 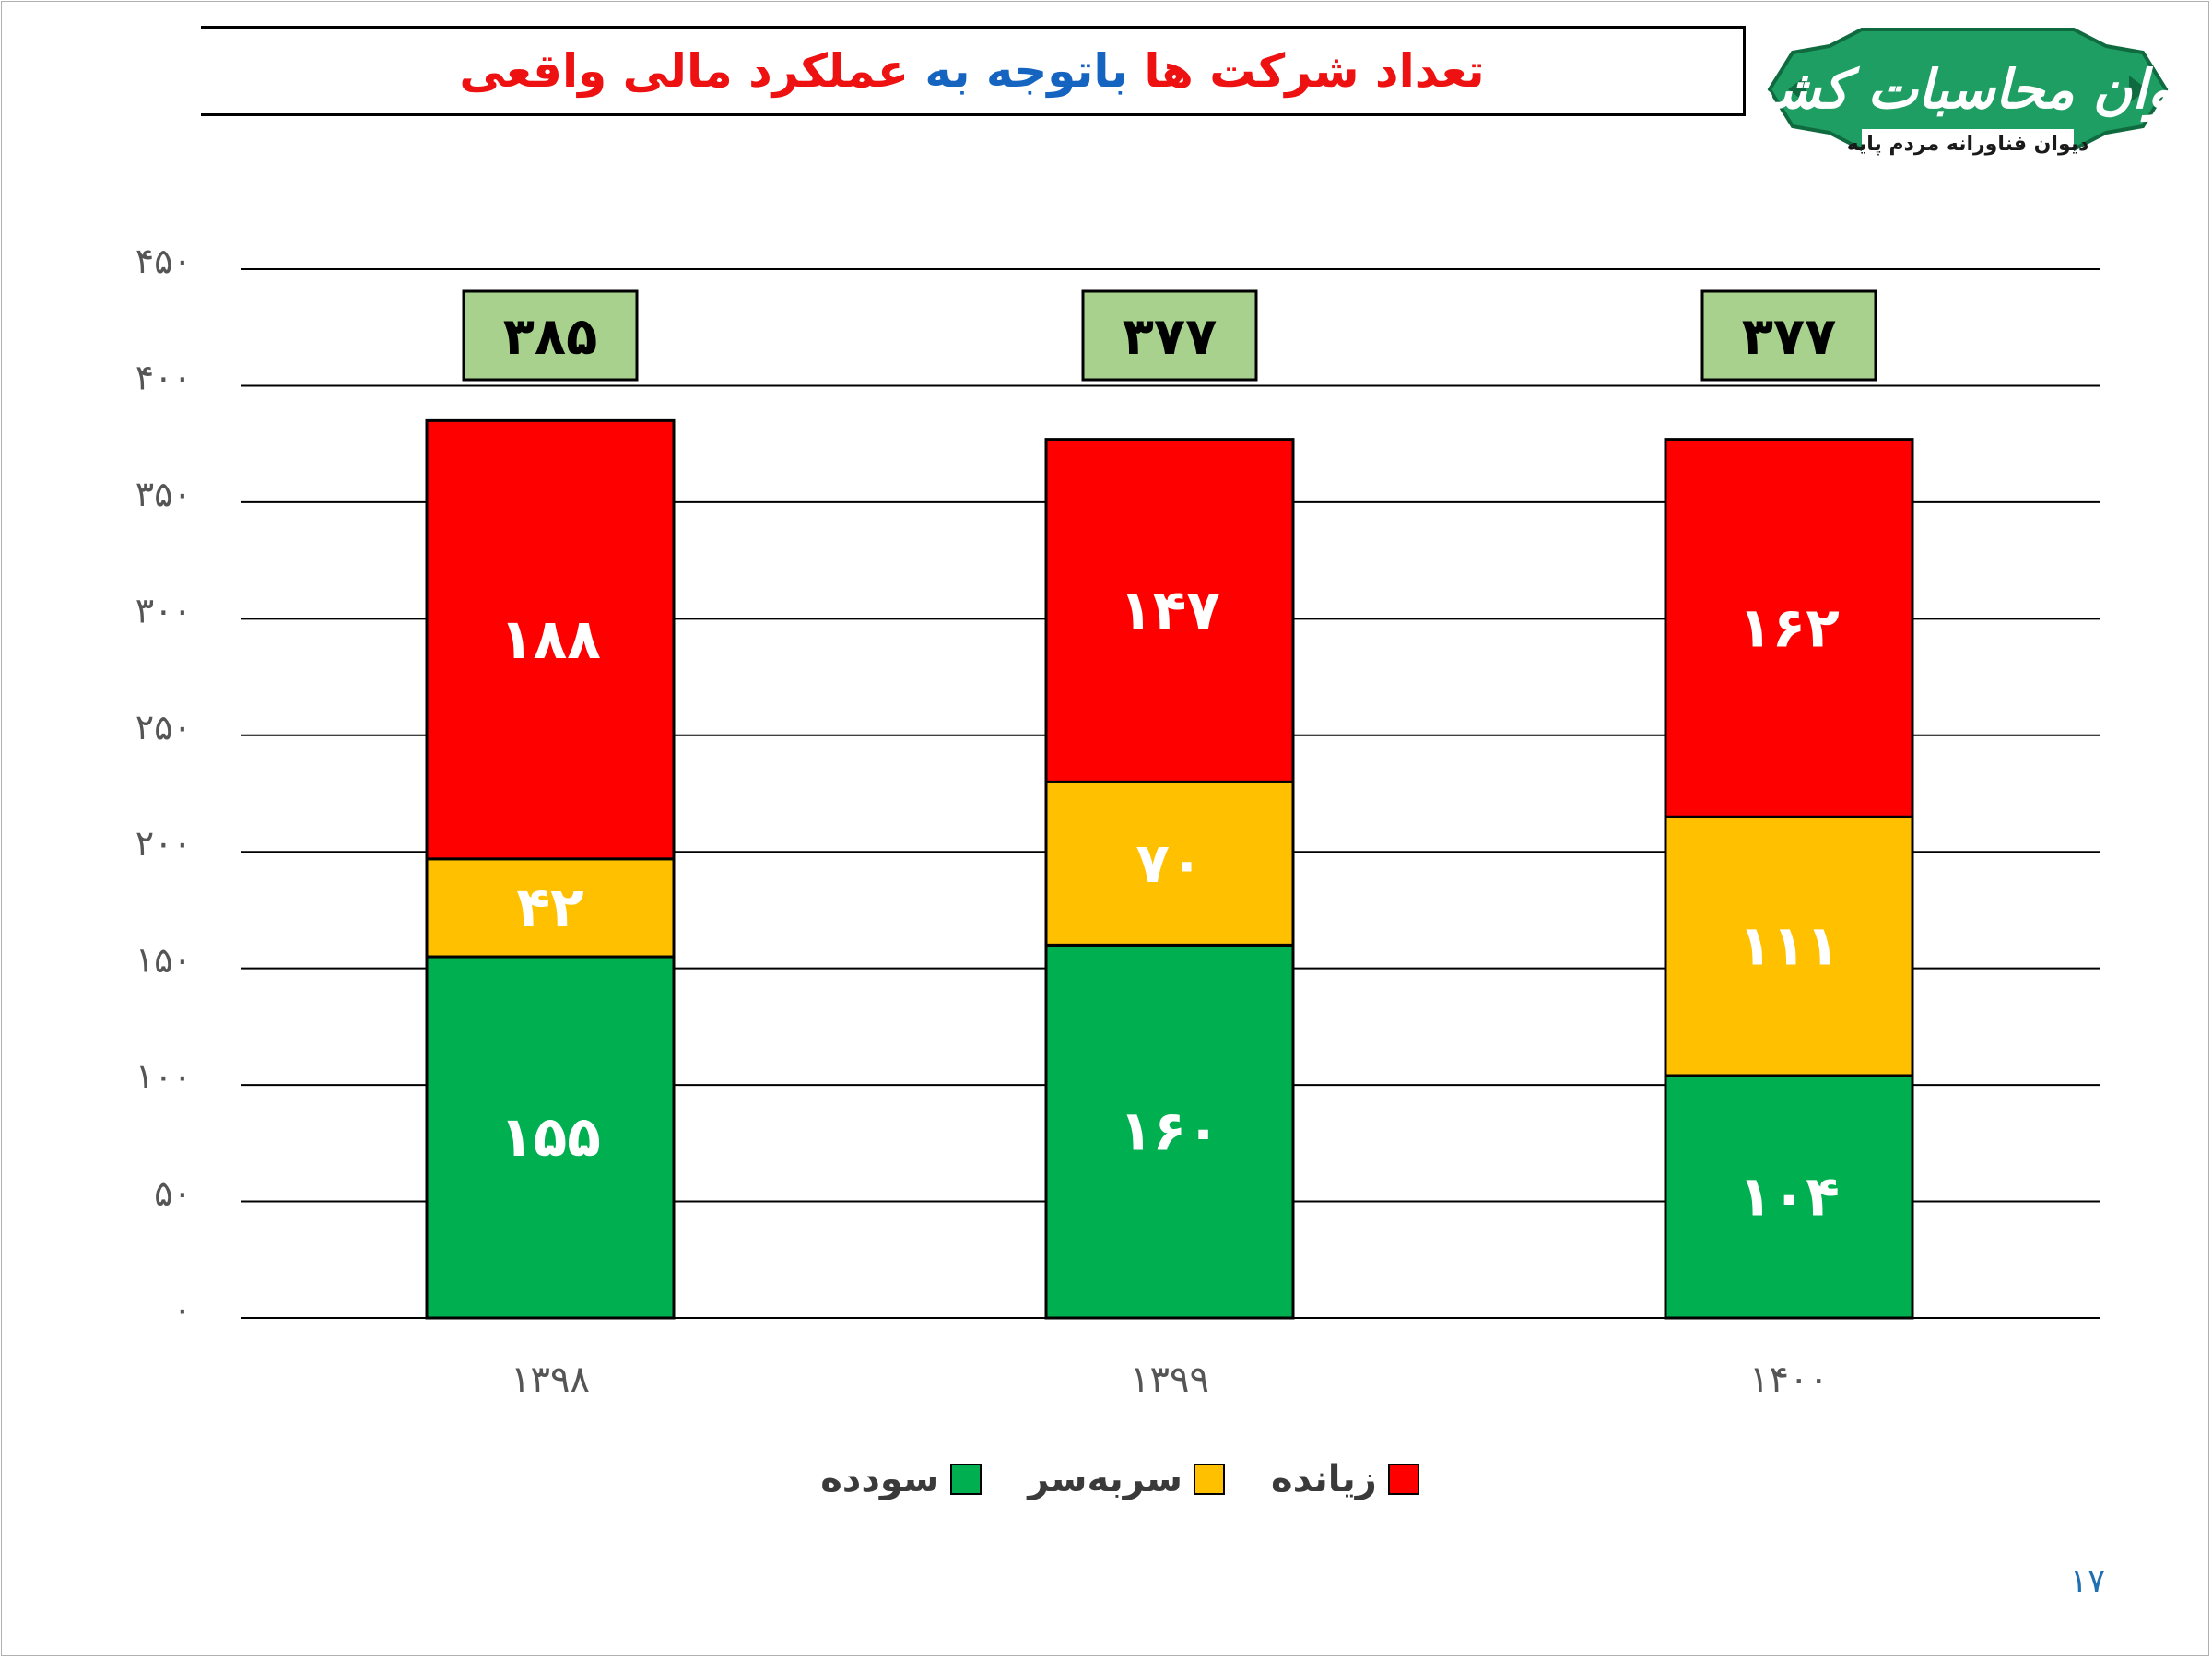 I want to click on title-part-3: عملکرد مالی واقعی, so click(x=684, y=71).